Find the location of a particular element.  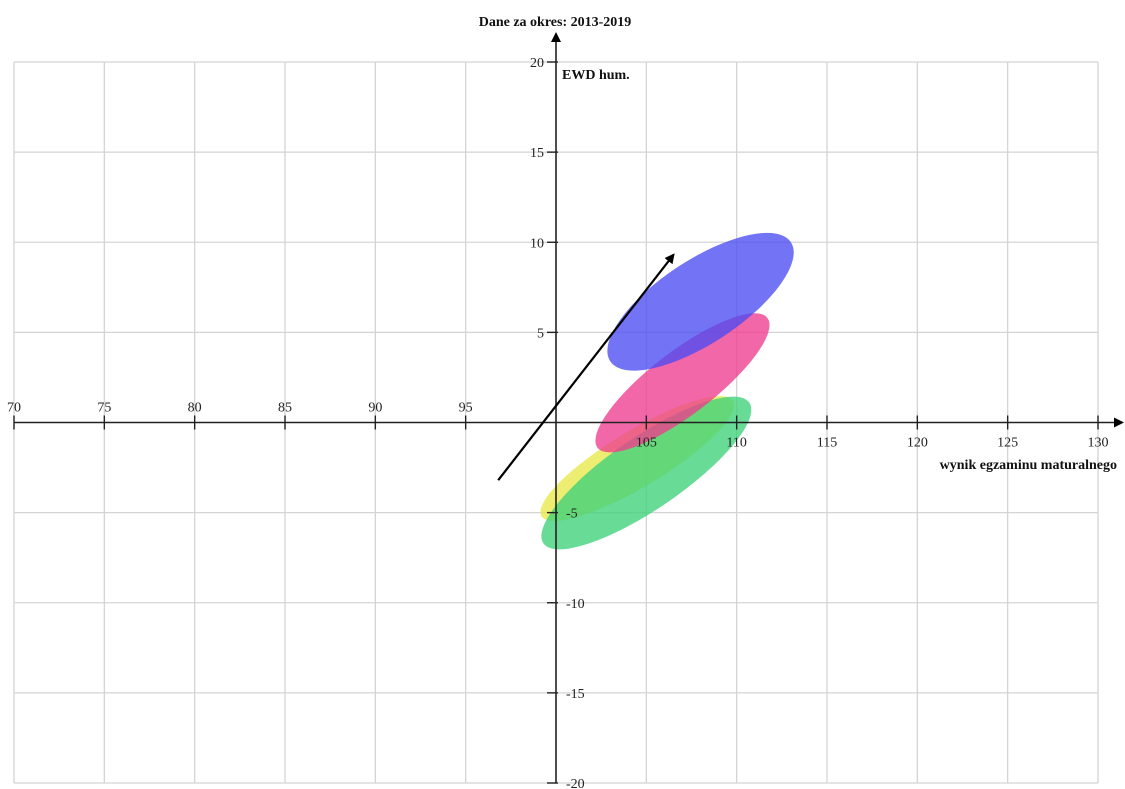

x-axis-label: wynik egzaminu maturalnego is located at coordinates (1028, 465).